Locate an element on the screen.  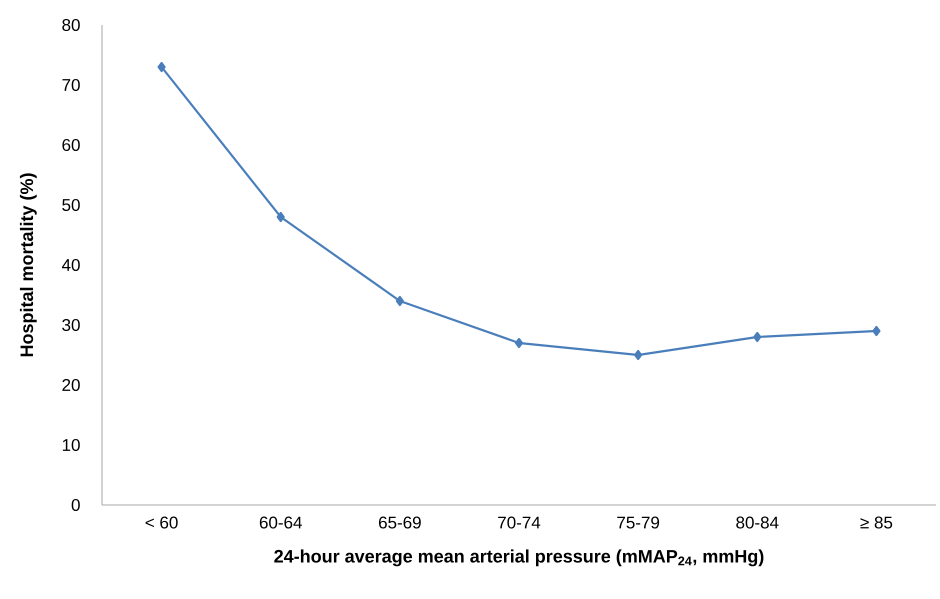
x-tick-label: ≥ 85 is located at coordinates (876, 522).